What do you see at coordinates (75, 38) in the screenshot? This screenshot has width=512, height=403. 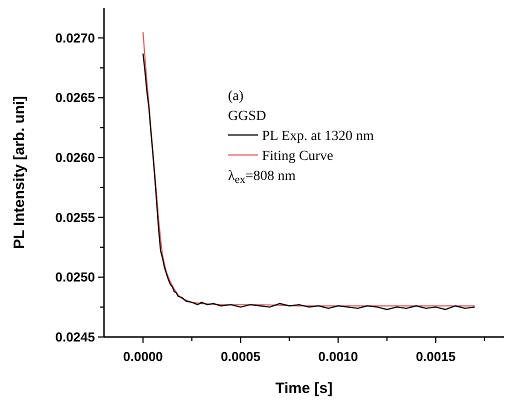 I see `y-tick-label: 0.0270` at bounding box center [75, 38].